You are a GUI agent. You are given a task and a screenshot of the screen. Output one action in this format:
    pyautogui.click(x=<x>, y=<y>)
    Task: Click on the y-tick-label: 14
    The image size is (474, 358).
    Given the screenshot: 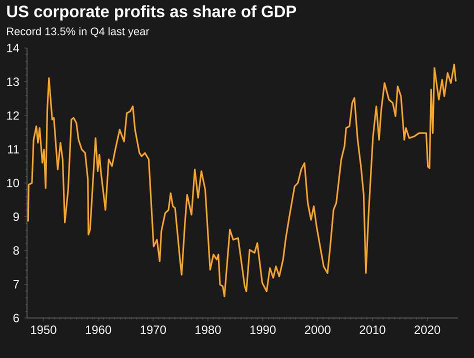 What is the action you would take?
    pyautogui.click(x=13, y=48)
    